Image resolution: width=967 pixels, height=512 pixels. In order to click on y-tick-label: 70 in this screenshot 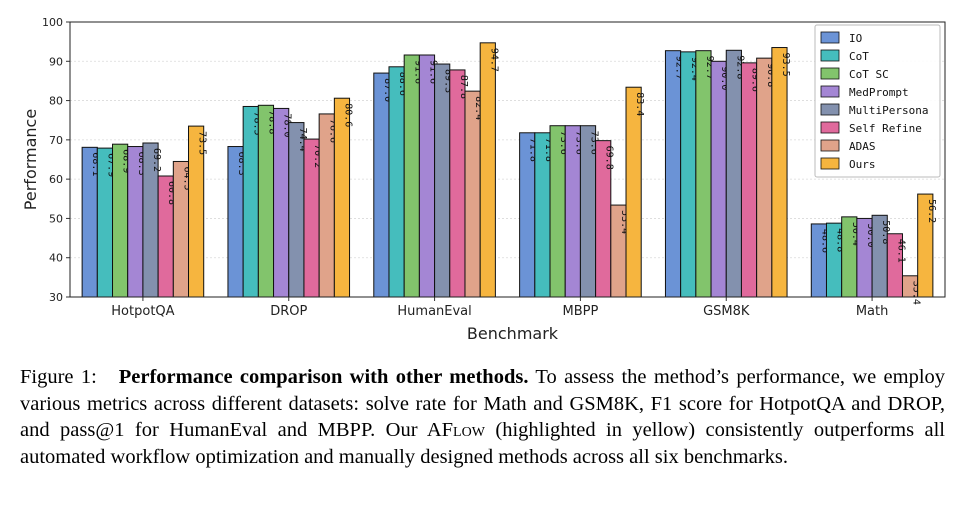, I will do `click(56, 140)`.